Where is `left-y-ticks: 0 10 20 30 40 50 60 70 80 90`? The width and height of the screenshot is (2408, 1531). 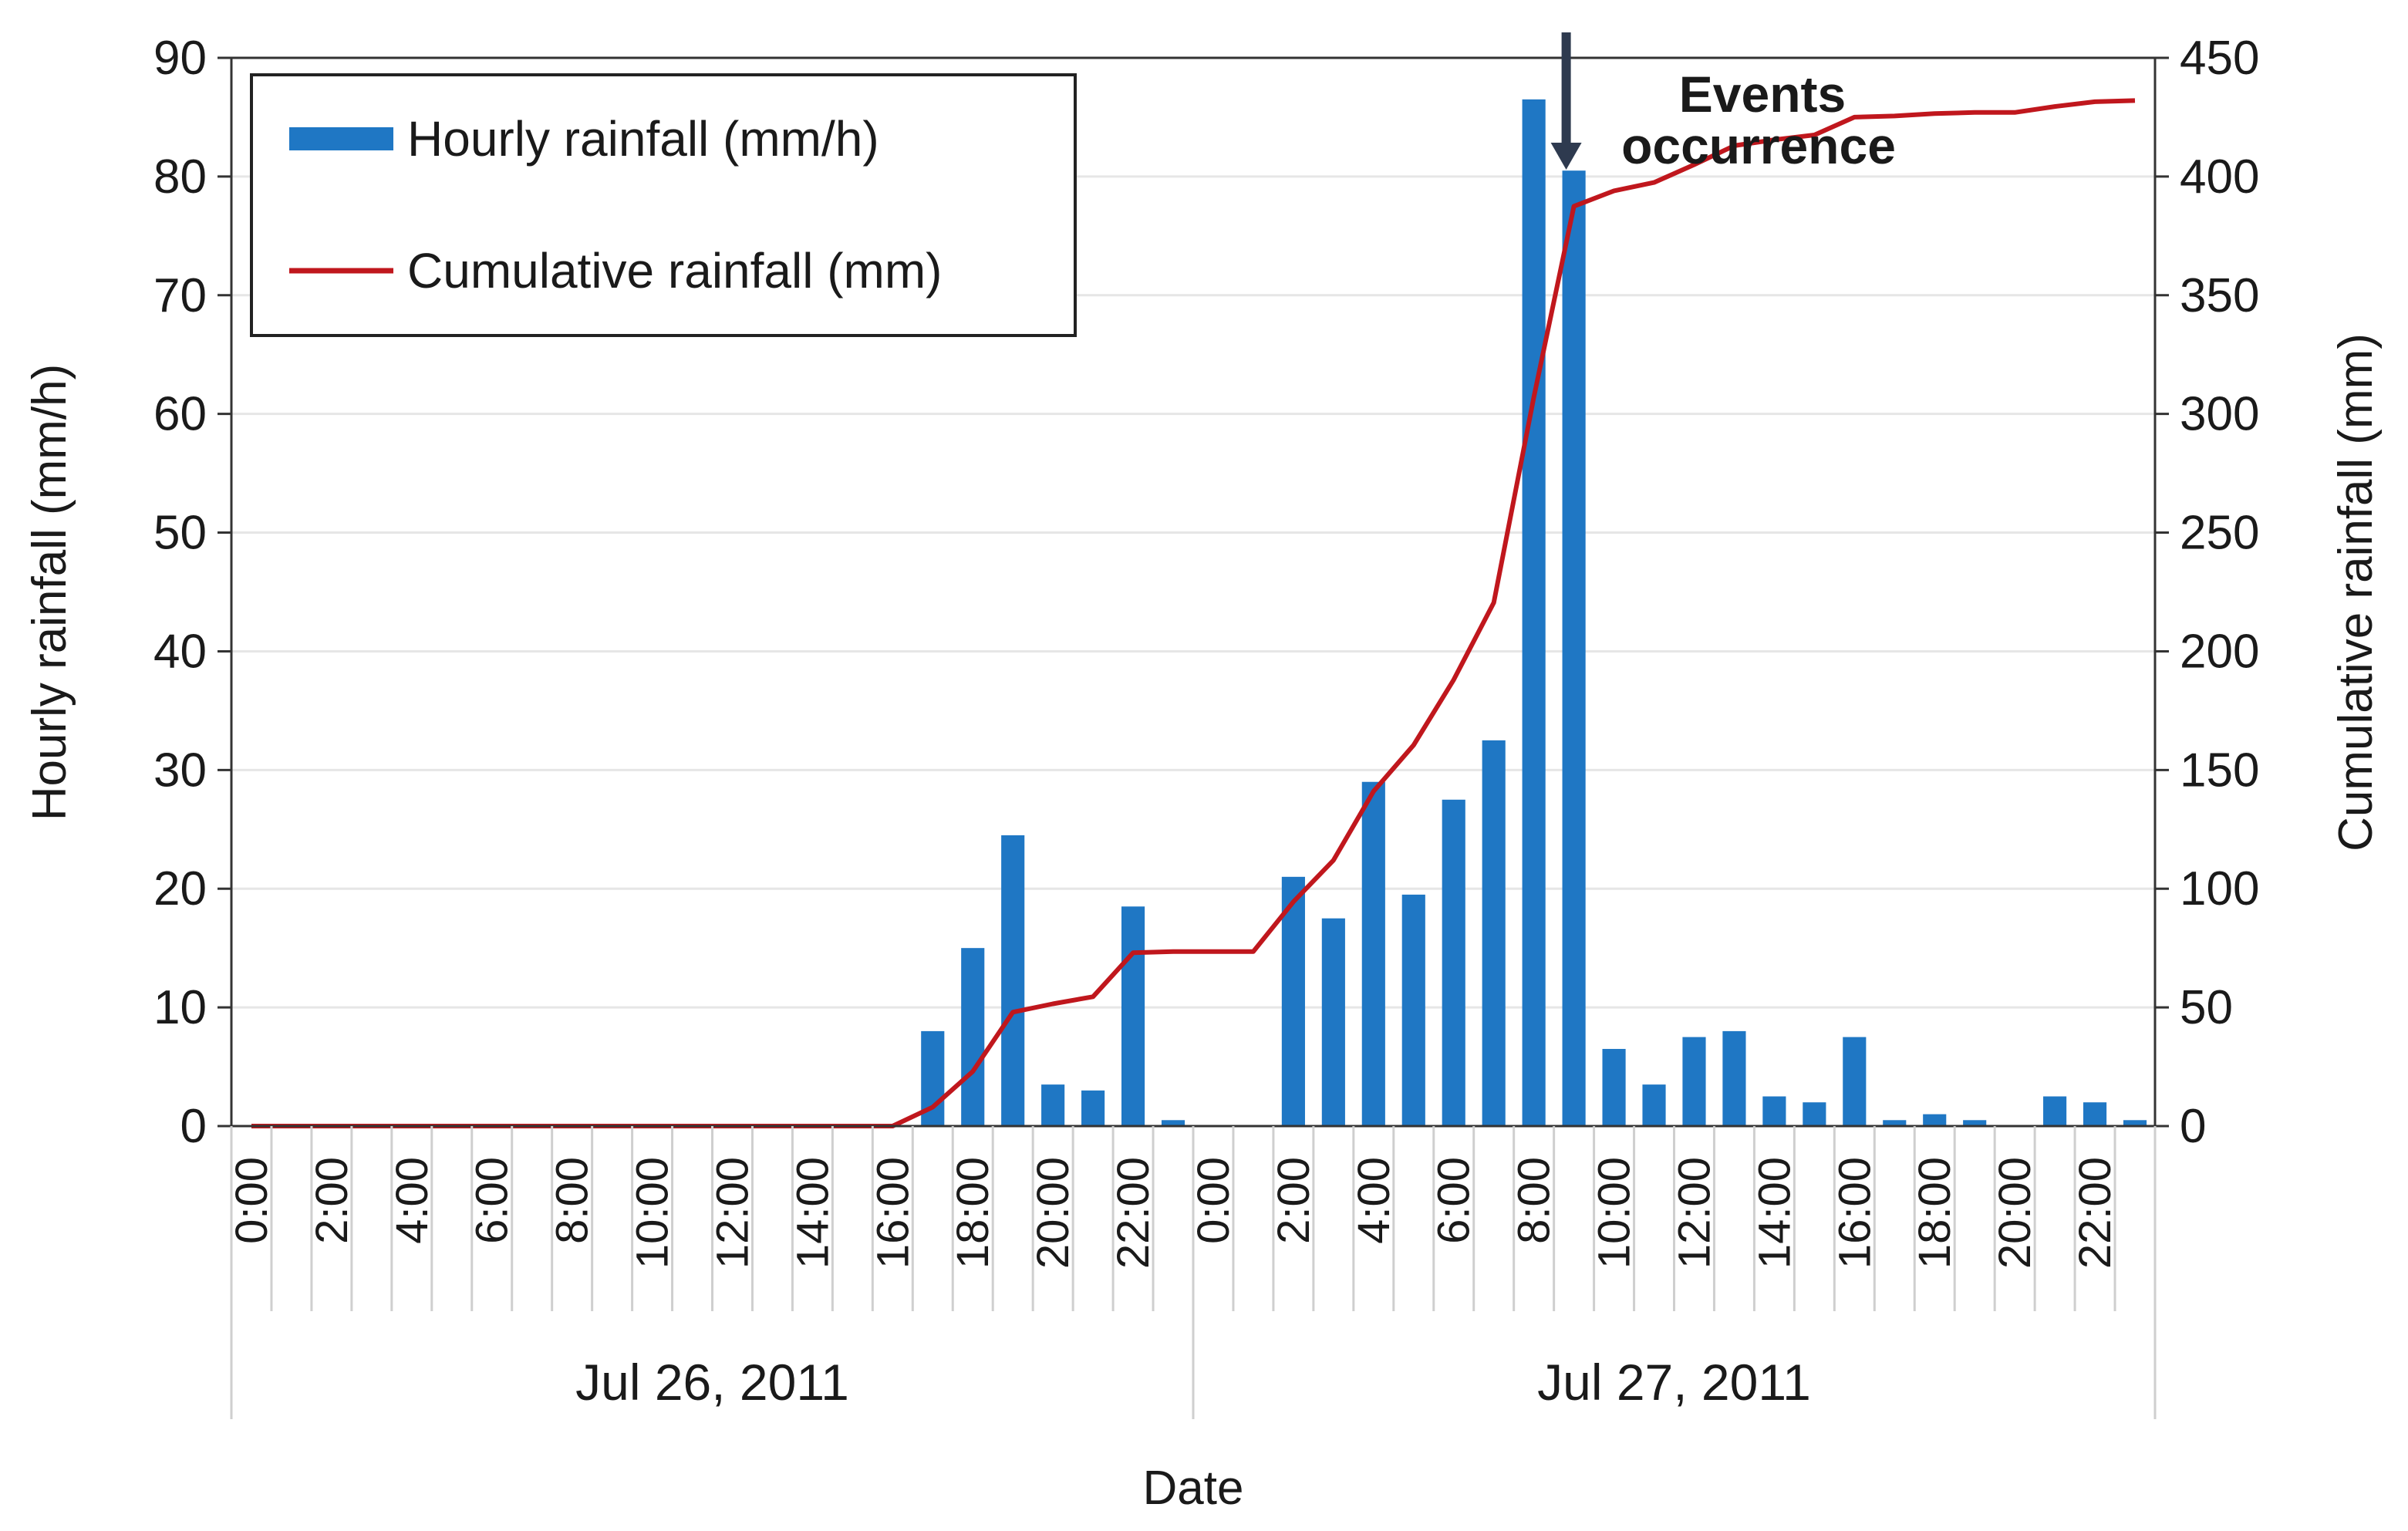
left-y-ticks: 0 10 20 30 40 50 60 70 80 90 is located at coordinates (192, 592).